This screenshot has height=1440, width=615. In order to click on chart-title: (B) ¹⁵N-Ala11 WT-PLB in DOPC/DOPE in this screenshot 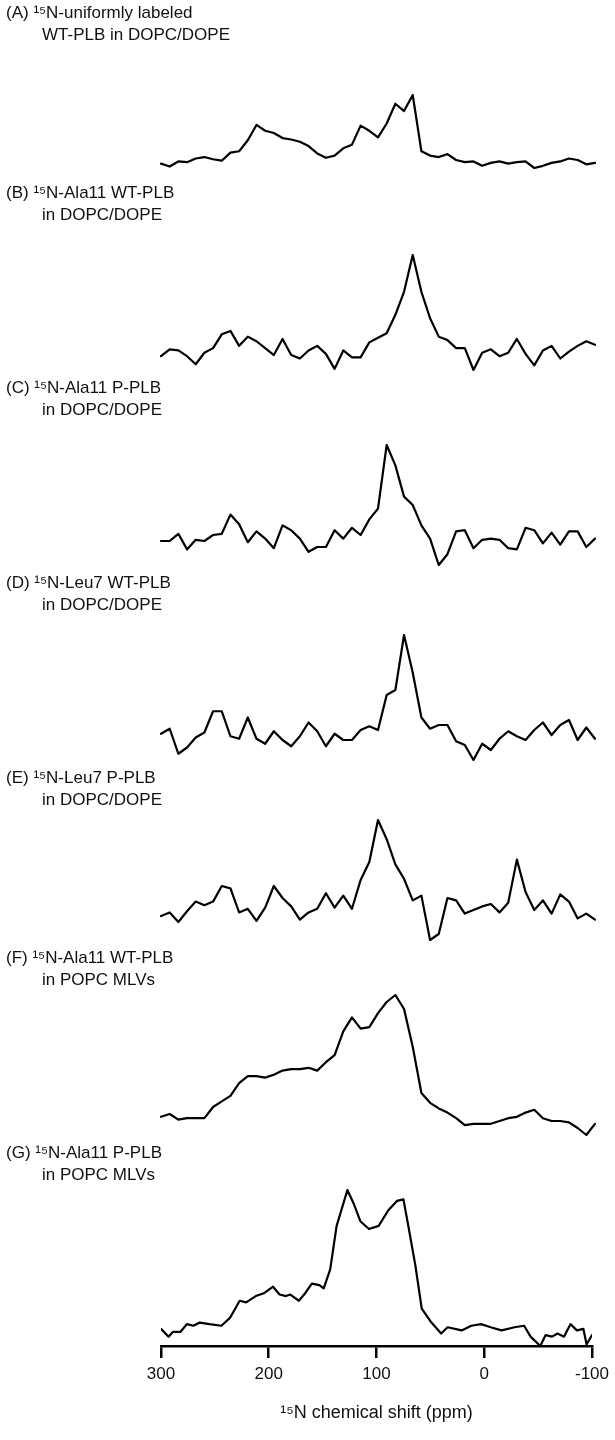, I will do `click(90, 204)`.